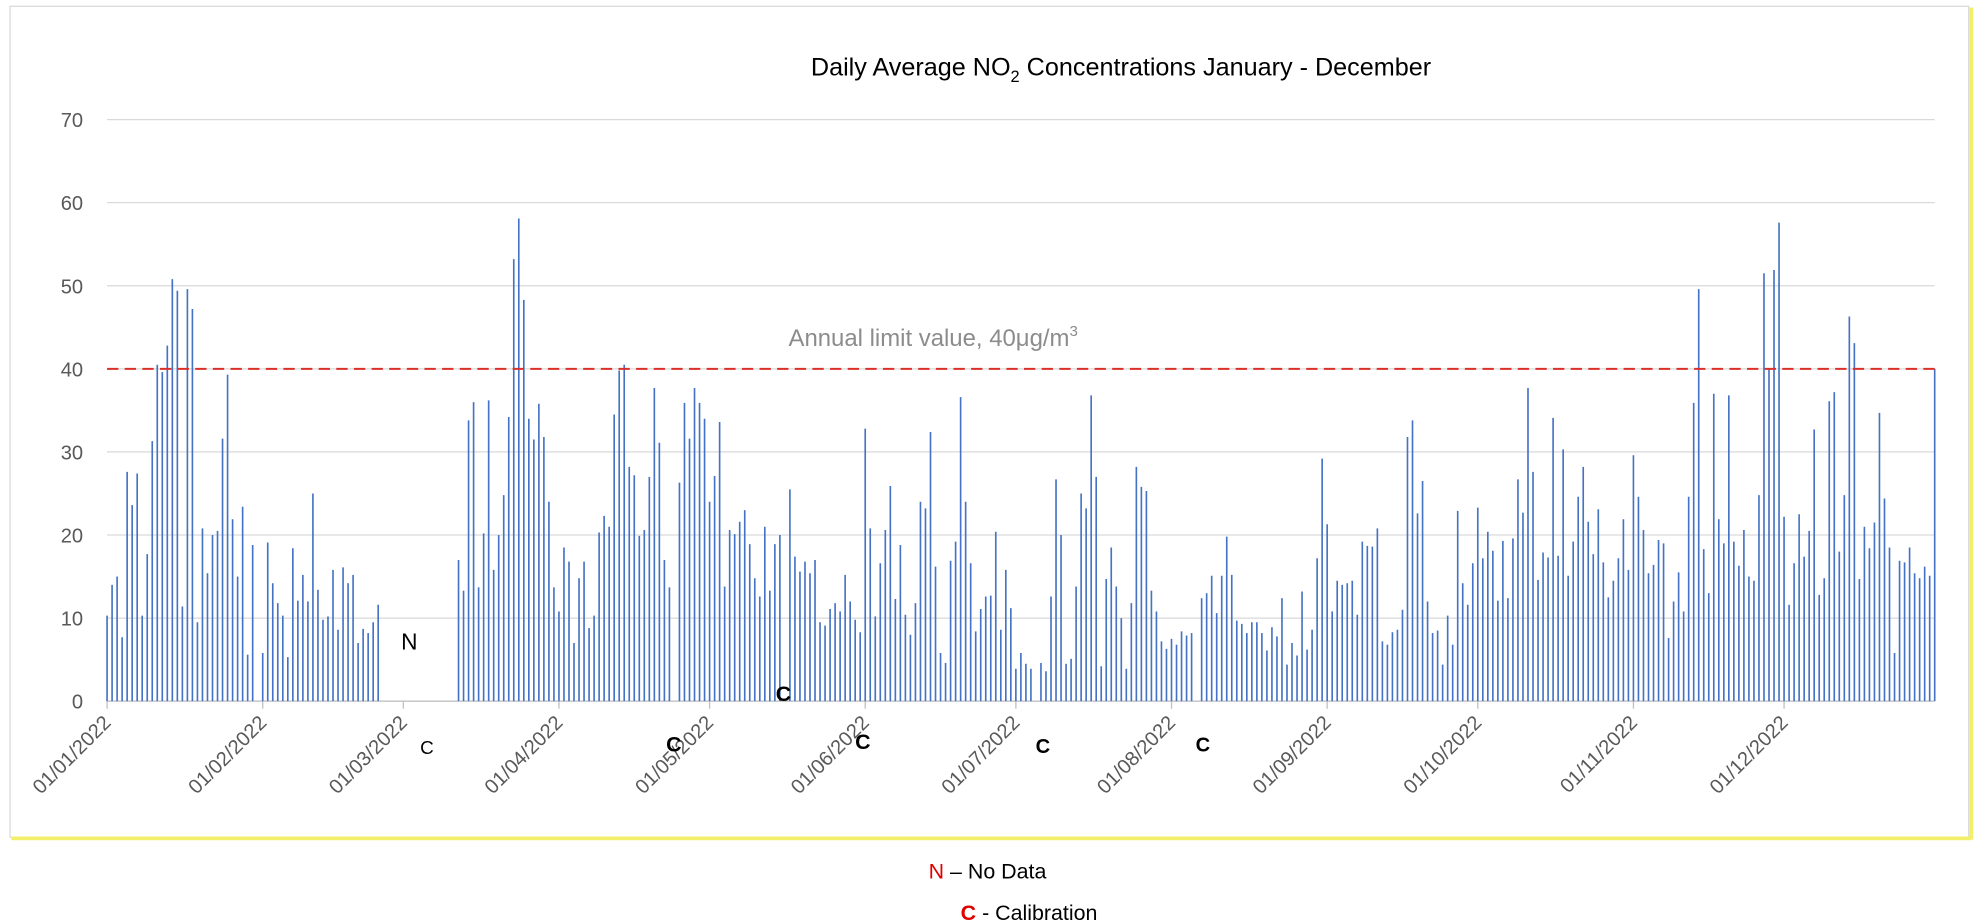  What do you see at coordinates (1015, 77) in the screenshot?
I see `title-subscript: 2` at bounding box center [1015, 77].